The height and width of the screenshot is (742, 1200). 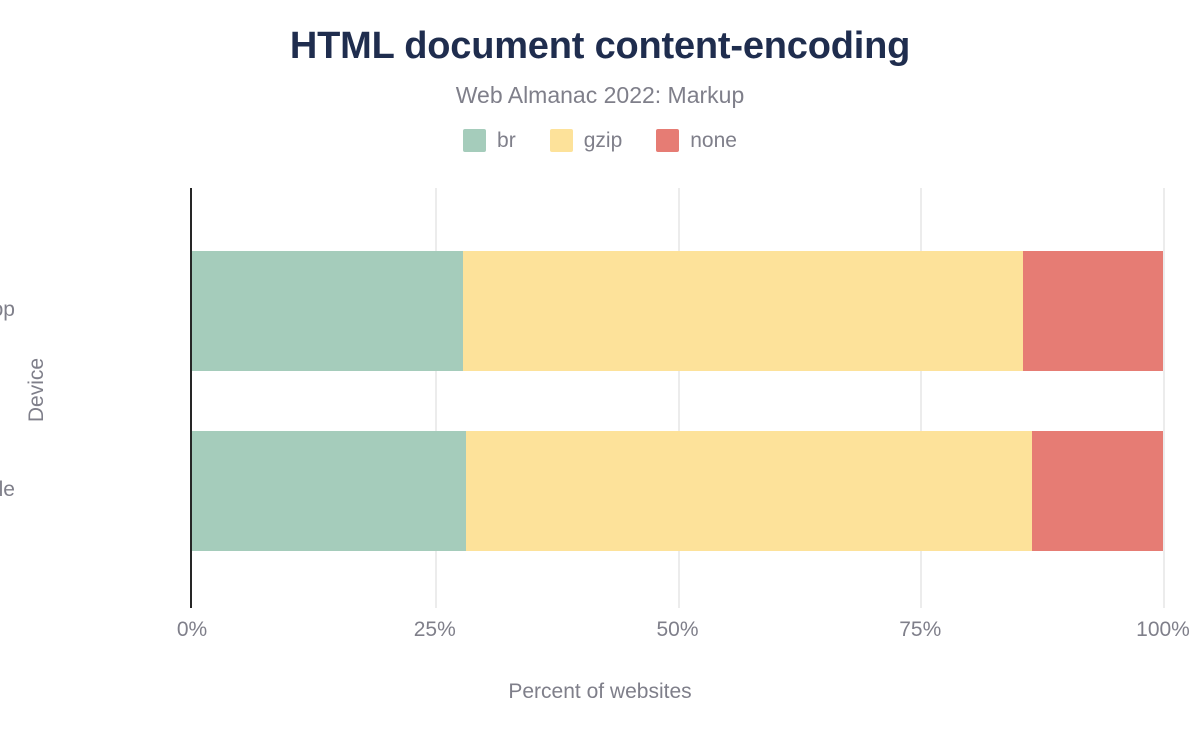 What do you see at coordinates (561, 141) in the screenshot?
I see `legend-swatch-gzip` at bounding box center [561, 141].